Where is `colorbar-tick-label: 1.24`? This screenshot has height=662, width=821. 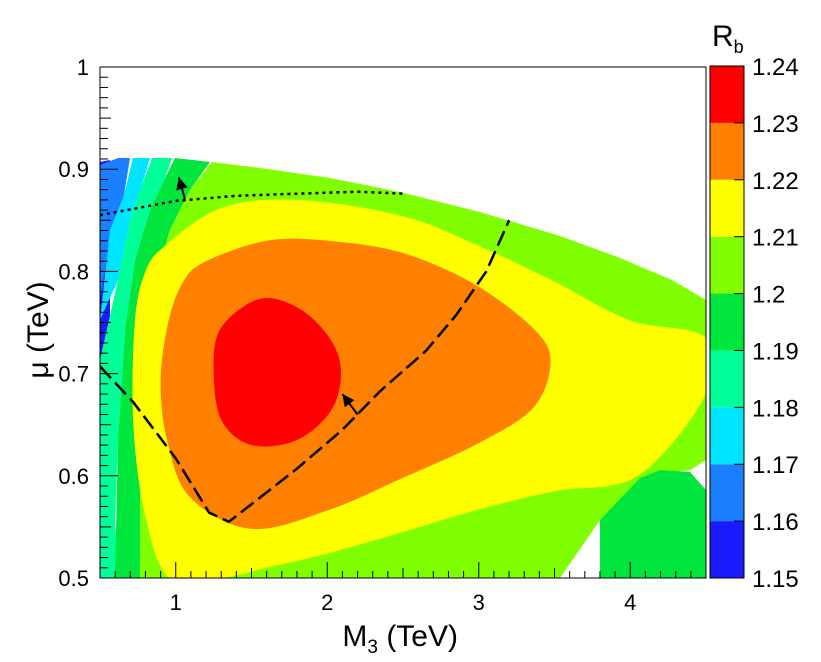 colorbar-tick-label: 1.24 is located at coordinates (775, 67).